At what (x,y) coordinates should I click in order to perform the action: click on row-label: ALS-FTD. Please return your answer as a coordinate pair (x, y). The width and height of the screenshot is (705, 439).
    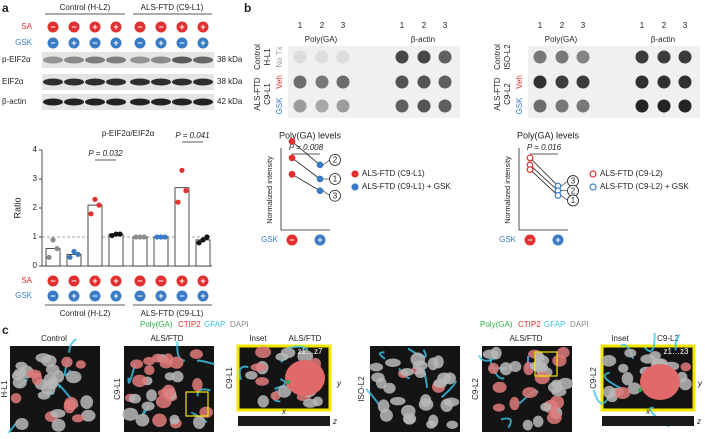
    Looking at the image, I should click on (497, 94).